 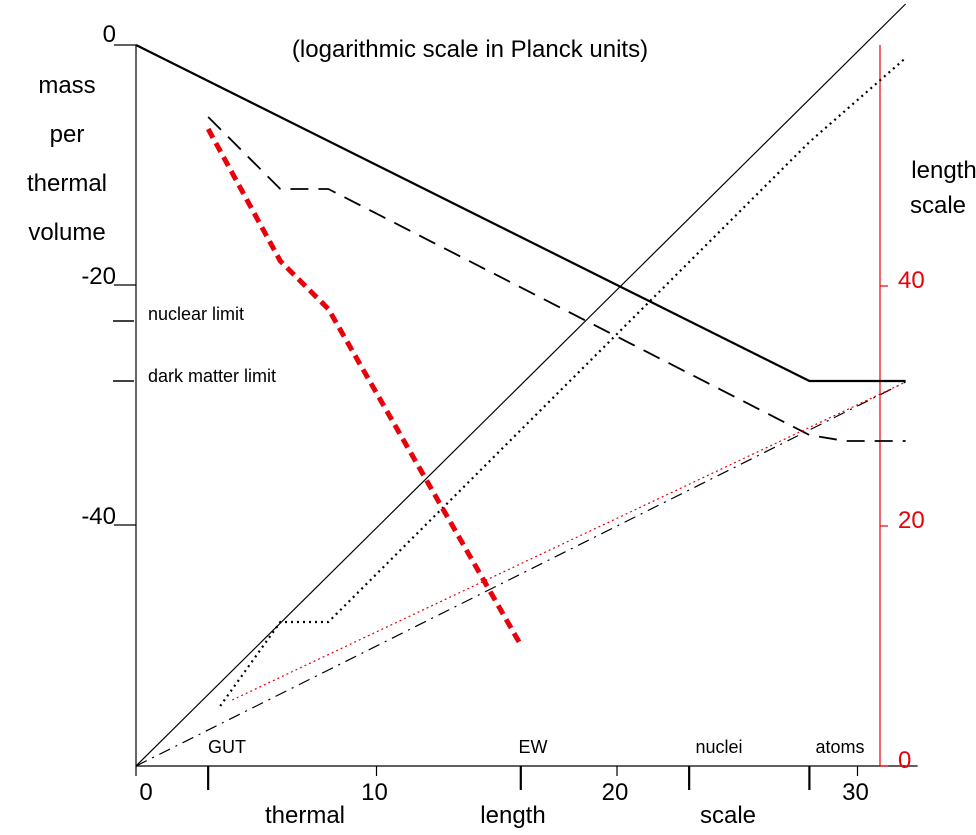 I want to click on x-label-scale: scale, so click(x=728, y=815).